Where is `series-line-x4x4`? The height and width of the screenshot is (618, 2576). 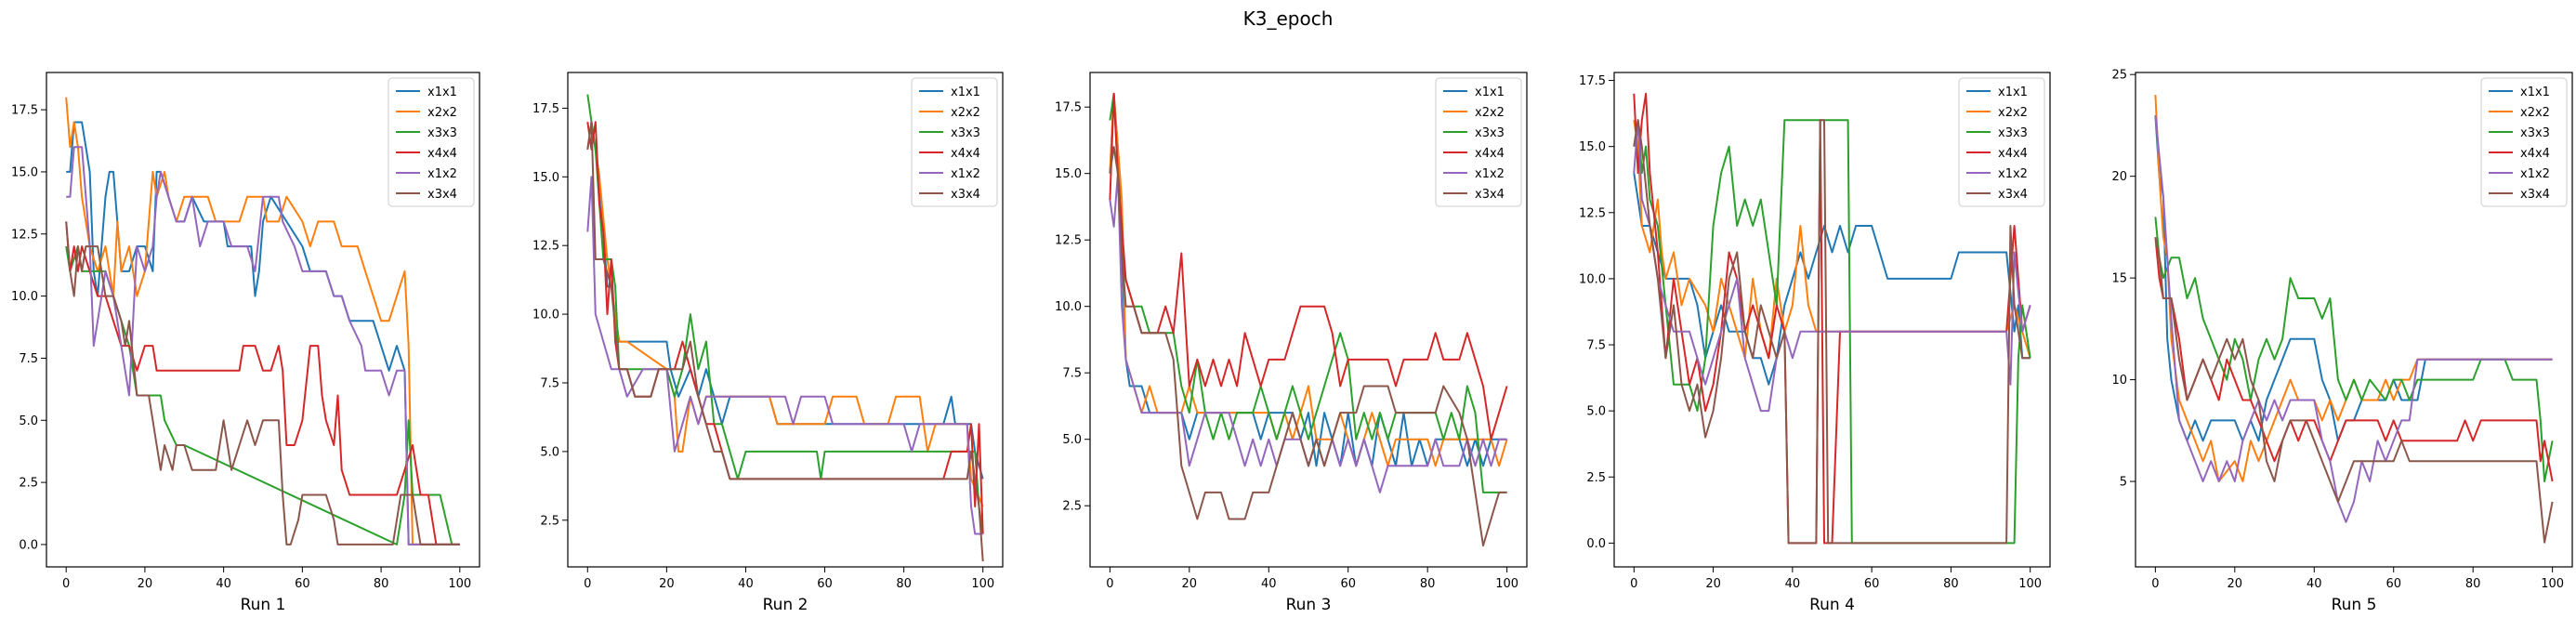
series-line-x4x4 is located at coordinates (785, 327).